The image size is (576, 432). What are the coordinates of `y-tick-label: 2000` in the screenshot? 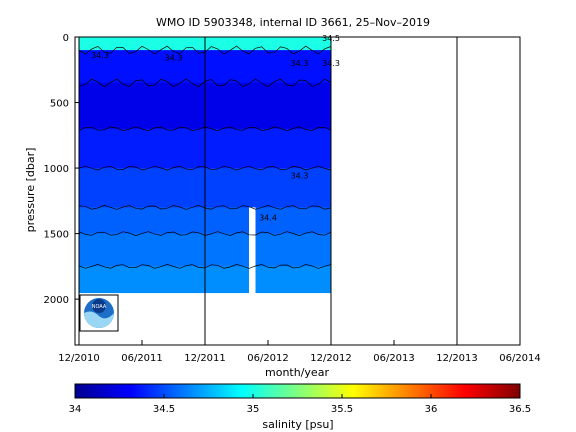 It's located at (56, 300).